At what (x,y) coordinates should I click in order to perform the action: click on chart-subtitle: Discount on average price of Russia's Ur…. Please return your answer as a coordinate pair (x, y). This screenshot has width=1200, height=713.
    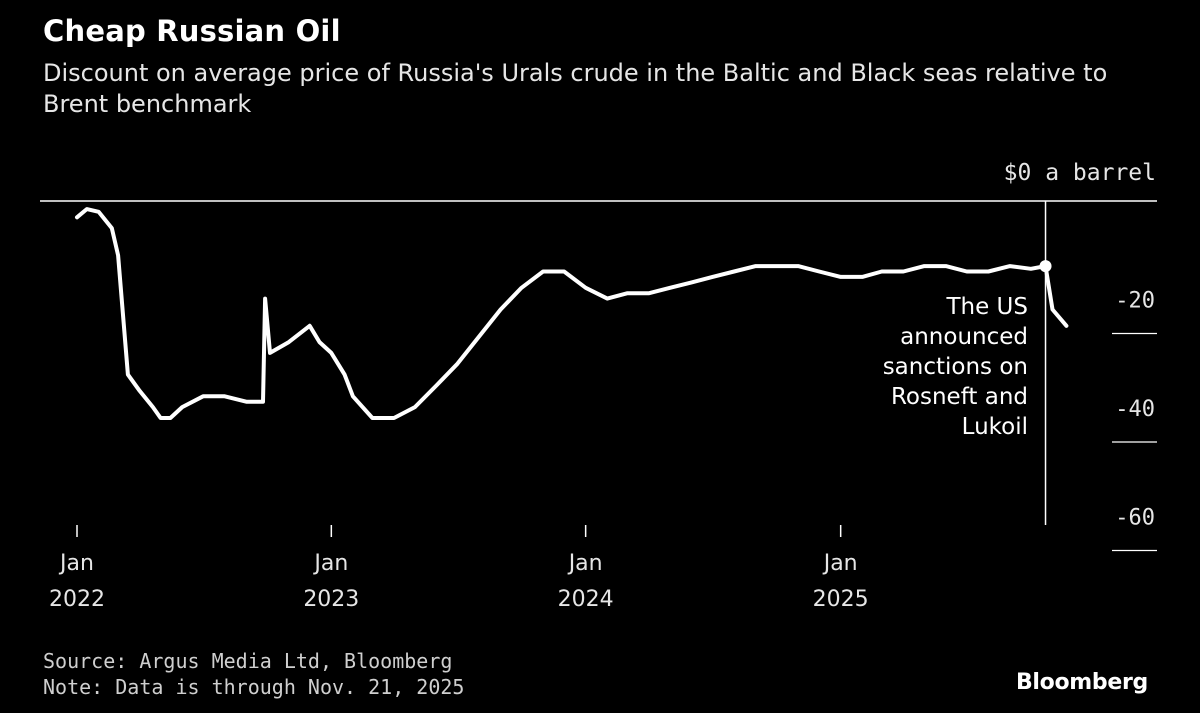
    Looking at the image, I should click on (575, 88).